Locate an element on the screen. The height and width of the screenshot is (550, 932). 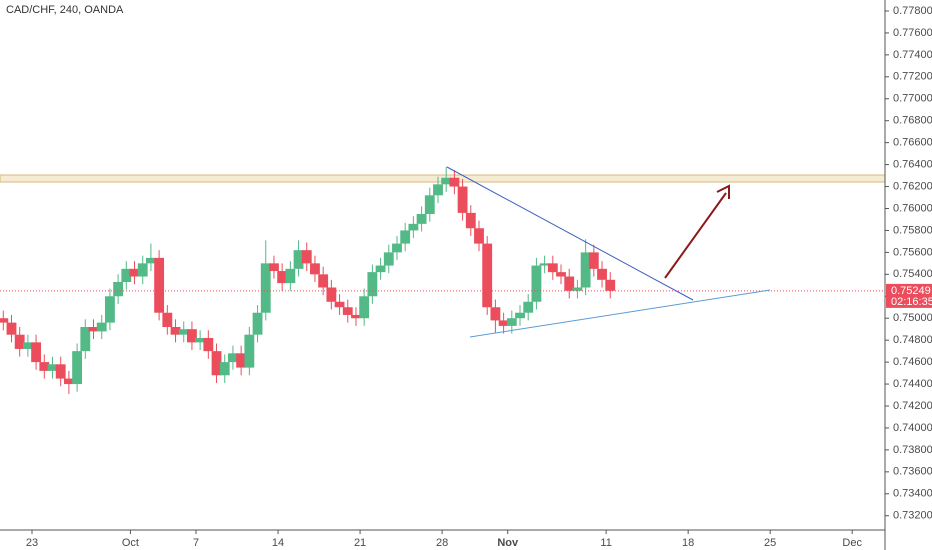
x-tick-label: 25 is located at coordinates (770, 543).